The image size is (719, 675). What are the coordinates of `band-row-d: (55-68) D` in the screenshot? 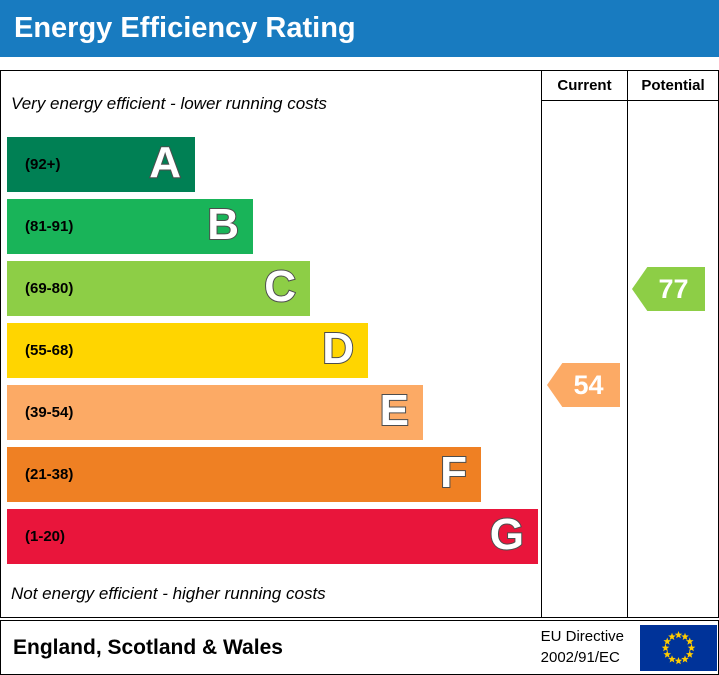 It's located at (274, 350).